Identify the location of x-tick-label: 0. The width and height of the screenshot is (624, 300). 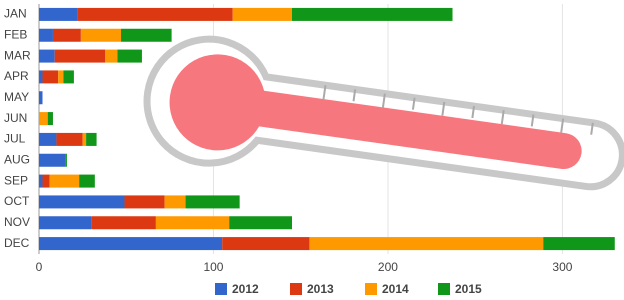
(39, 267).